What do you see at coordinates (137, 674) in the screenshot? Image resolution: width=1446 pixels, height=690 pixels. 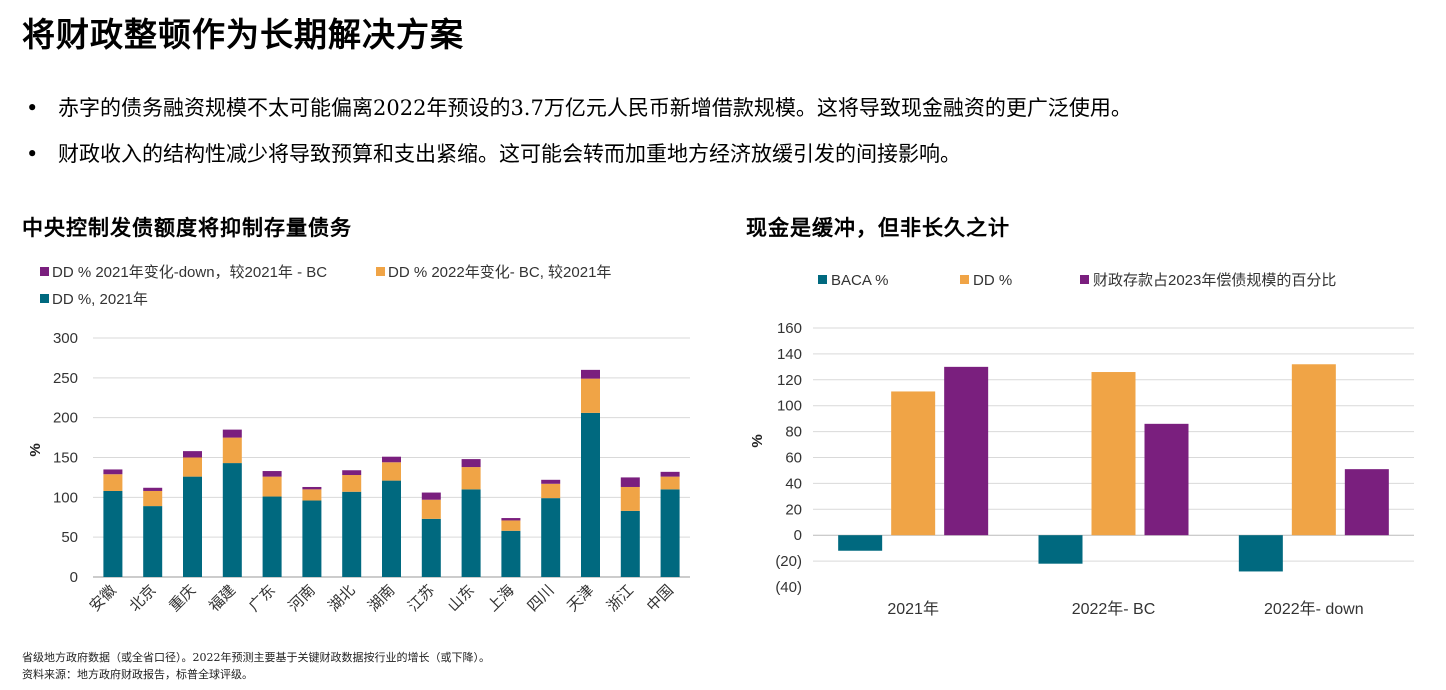 I see `footnote-source: 资料来源：地方政府财政报告，标普全球评级。` at bounding box center [137, 674].